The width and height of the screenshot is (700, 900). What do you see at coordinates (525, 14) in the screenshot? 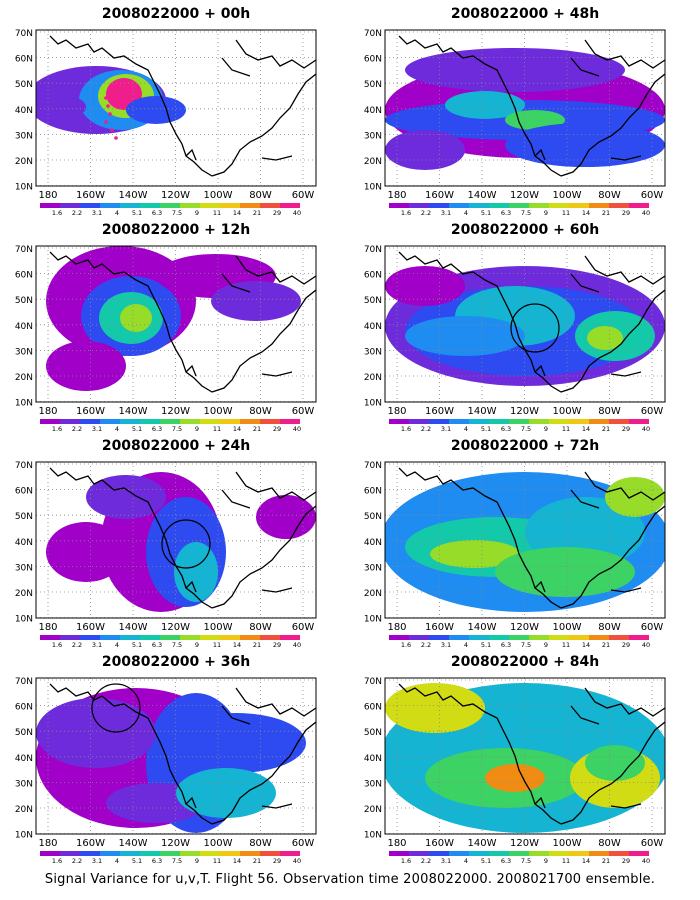
I see `panel-title: 2008022000 + 48h` at bounding box center [525, 14].